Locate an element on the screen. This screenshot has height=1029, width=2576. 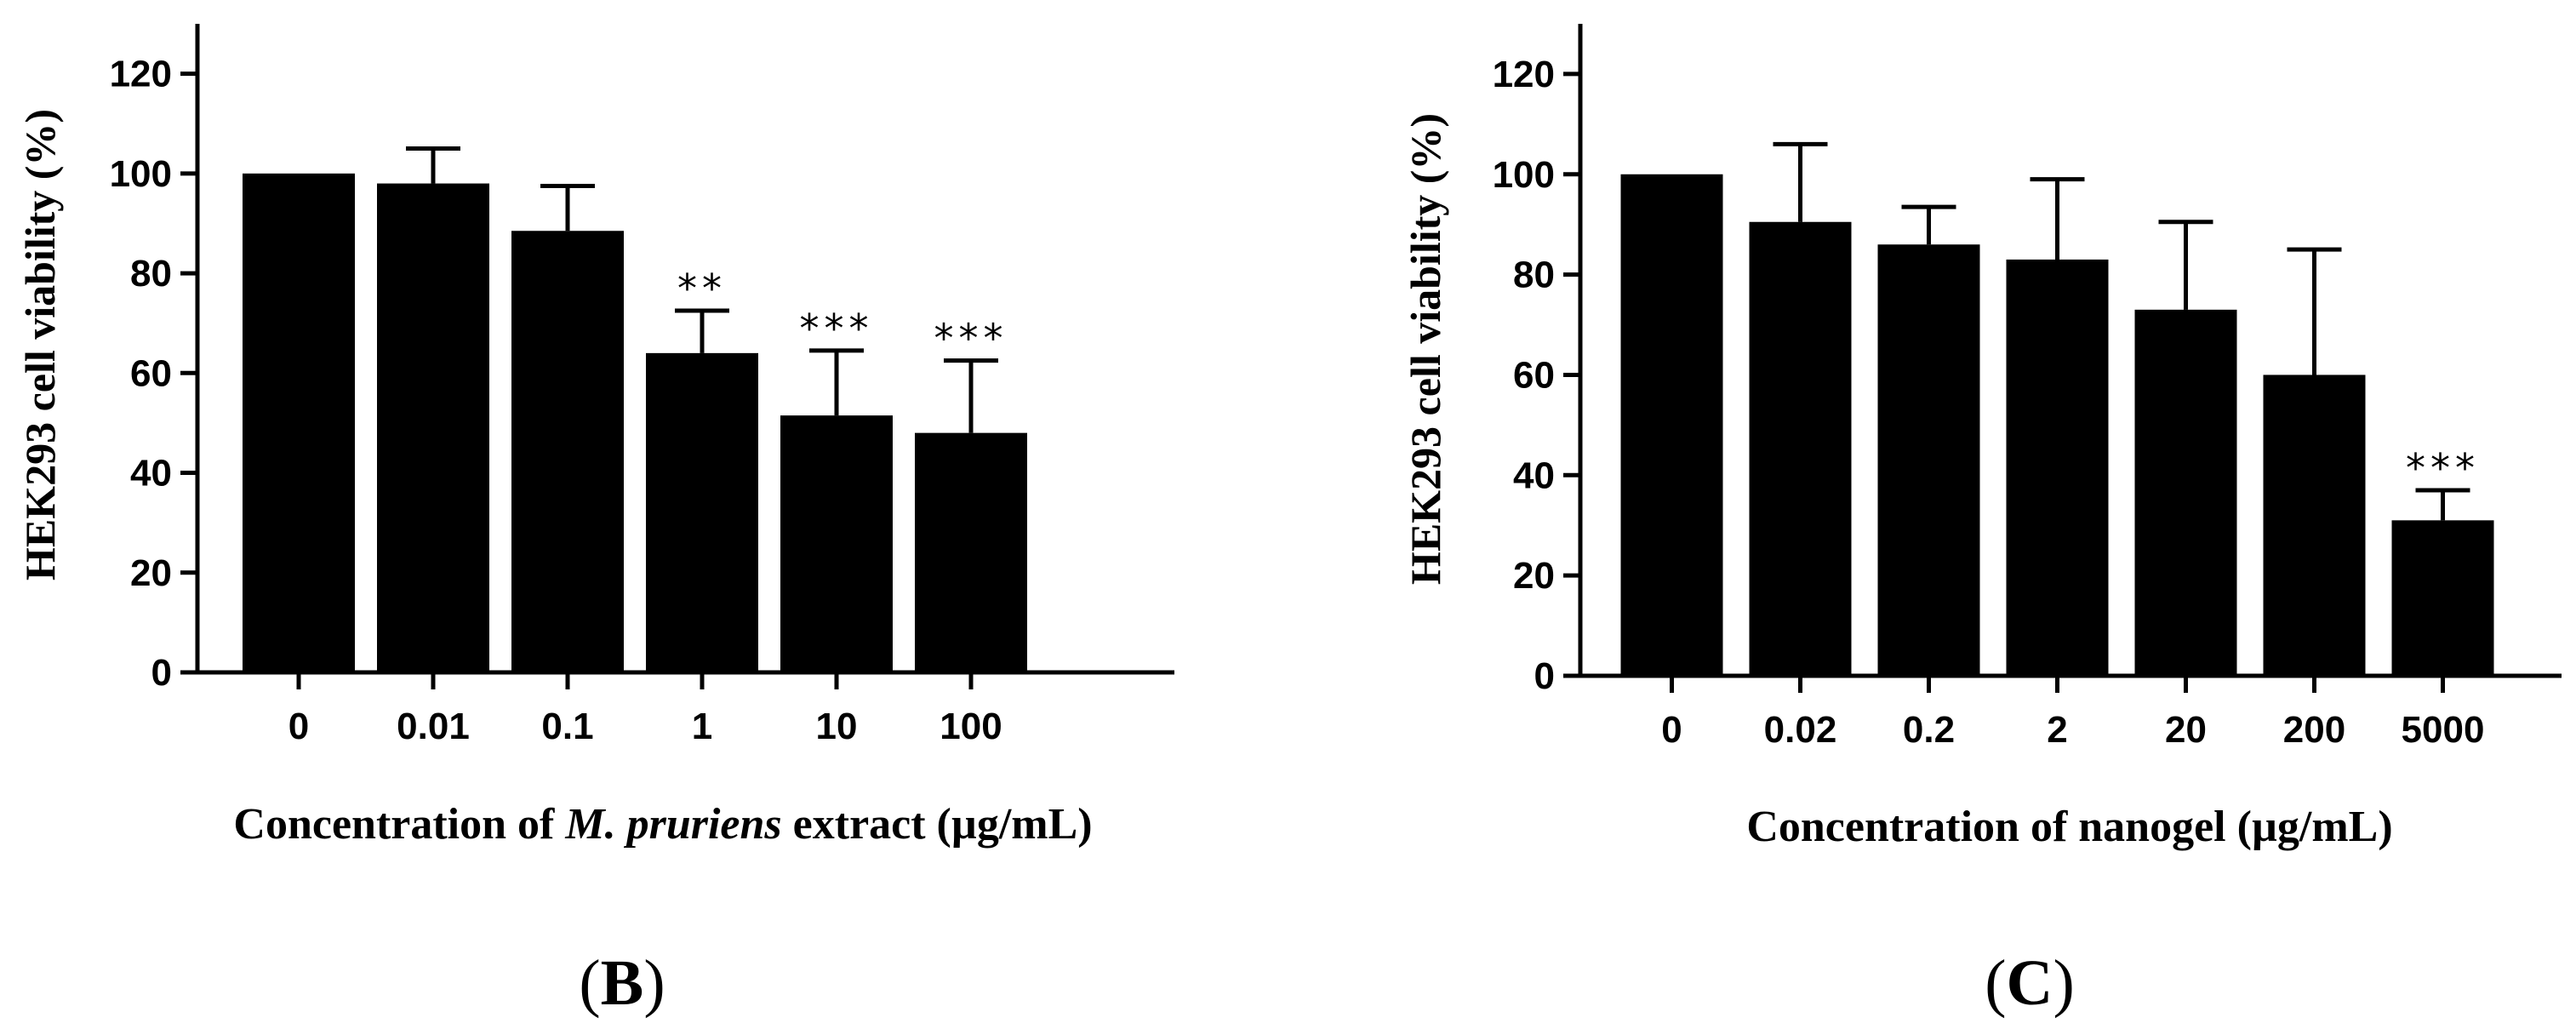
x-axis-title-italic: M. pruriens is located at coordinates (672, 824).